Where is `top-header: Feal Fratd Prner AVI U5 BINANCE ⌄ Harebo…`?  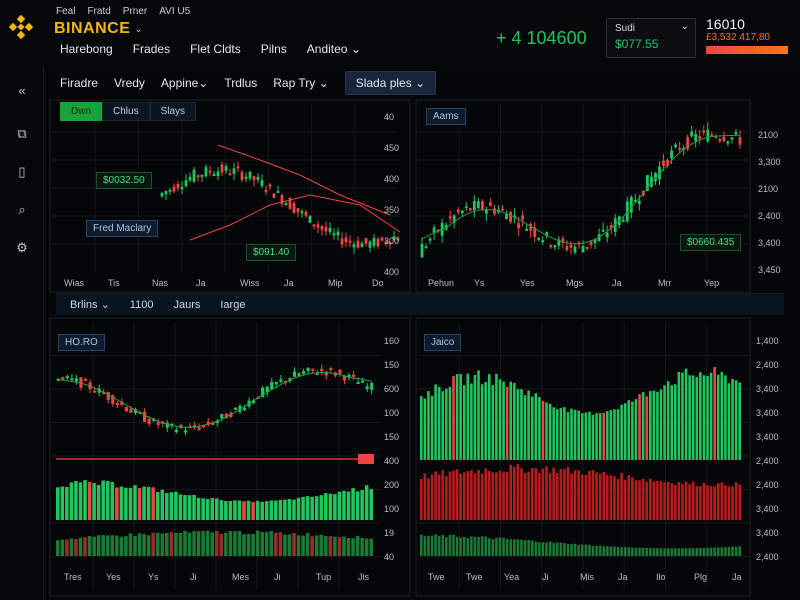 top-header: Feal Fratd Prner AVI U5 BINANCE ⌄ Harebo… is located at coordinates (400, 33).